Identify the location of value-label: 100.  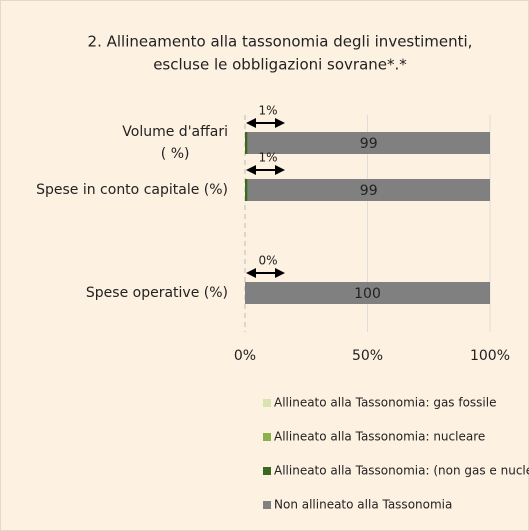
(367, 294).